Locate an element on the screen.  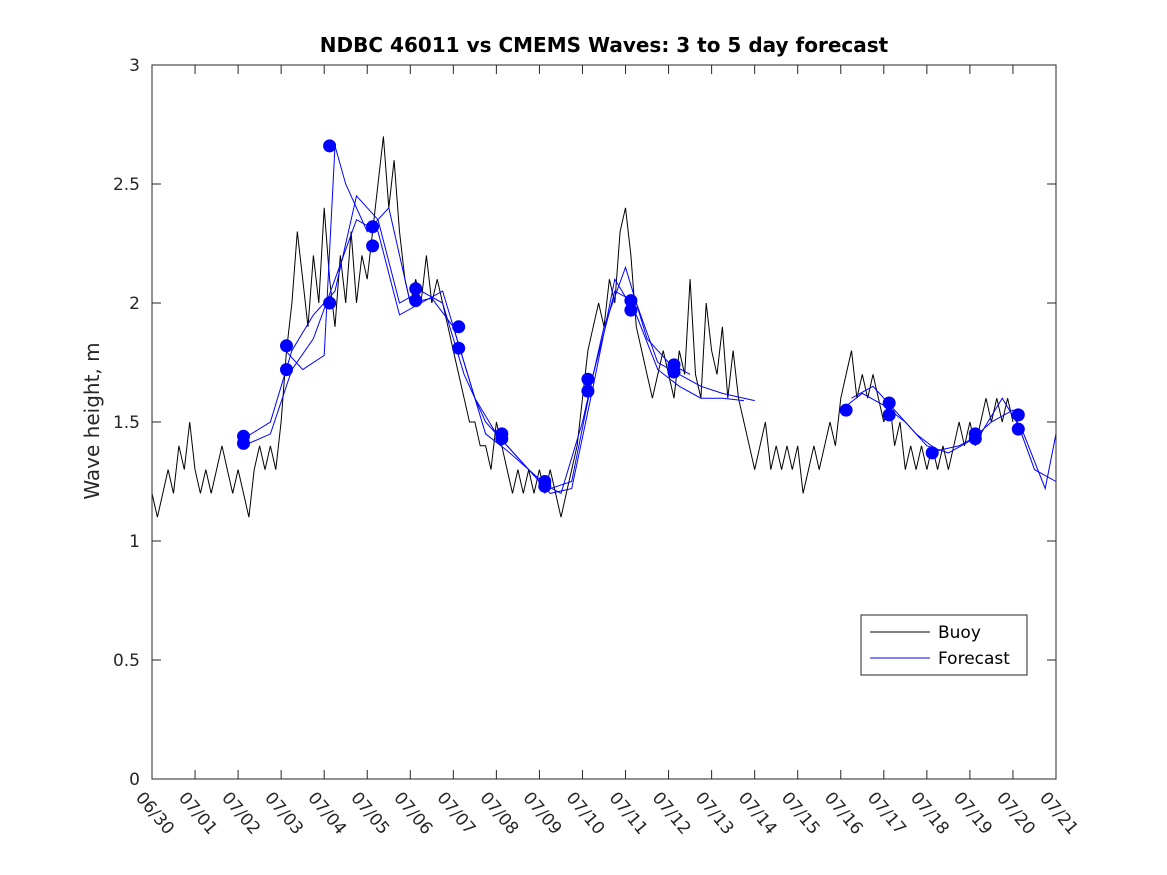
y-tick-label-2: 1 is located at coordinates (134, 542).